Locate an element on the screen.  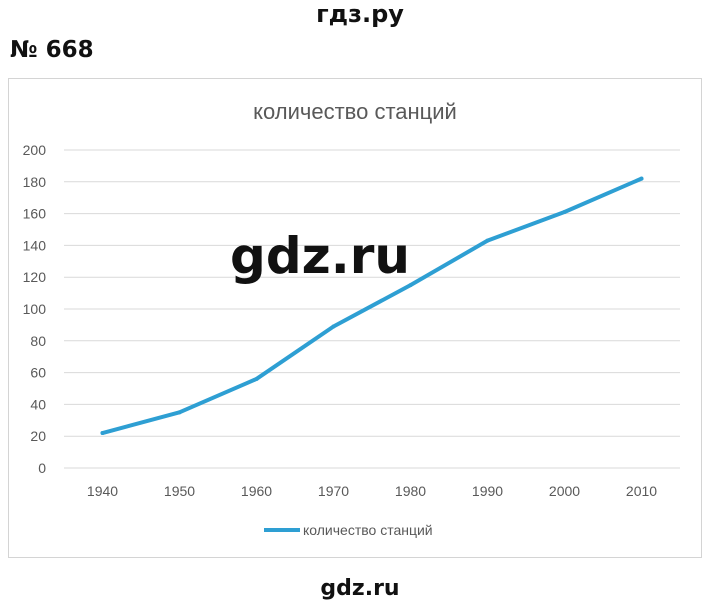
x-tick-label: 1970 is located at coordinates (333, 491).